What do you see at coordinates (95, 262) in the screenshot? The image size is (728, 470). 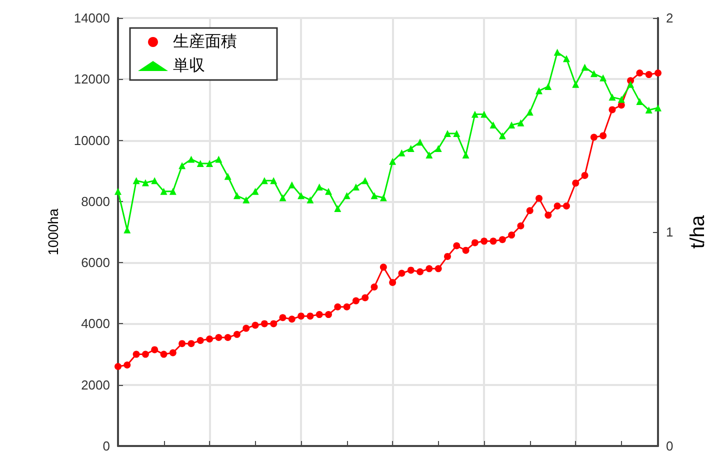 I see `y-tick-label: 6000` at bounding box center [95, 262].